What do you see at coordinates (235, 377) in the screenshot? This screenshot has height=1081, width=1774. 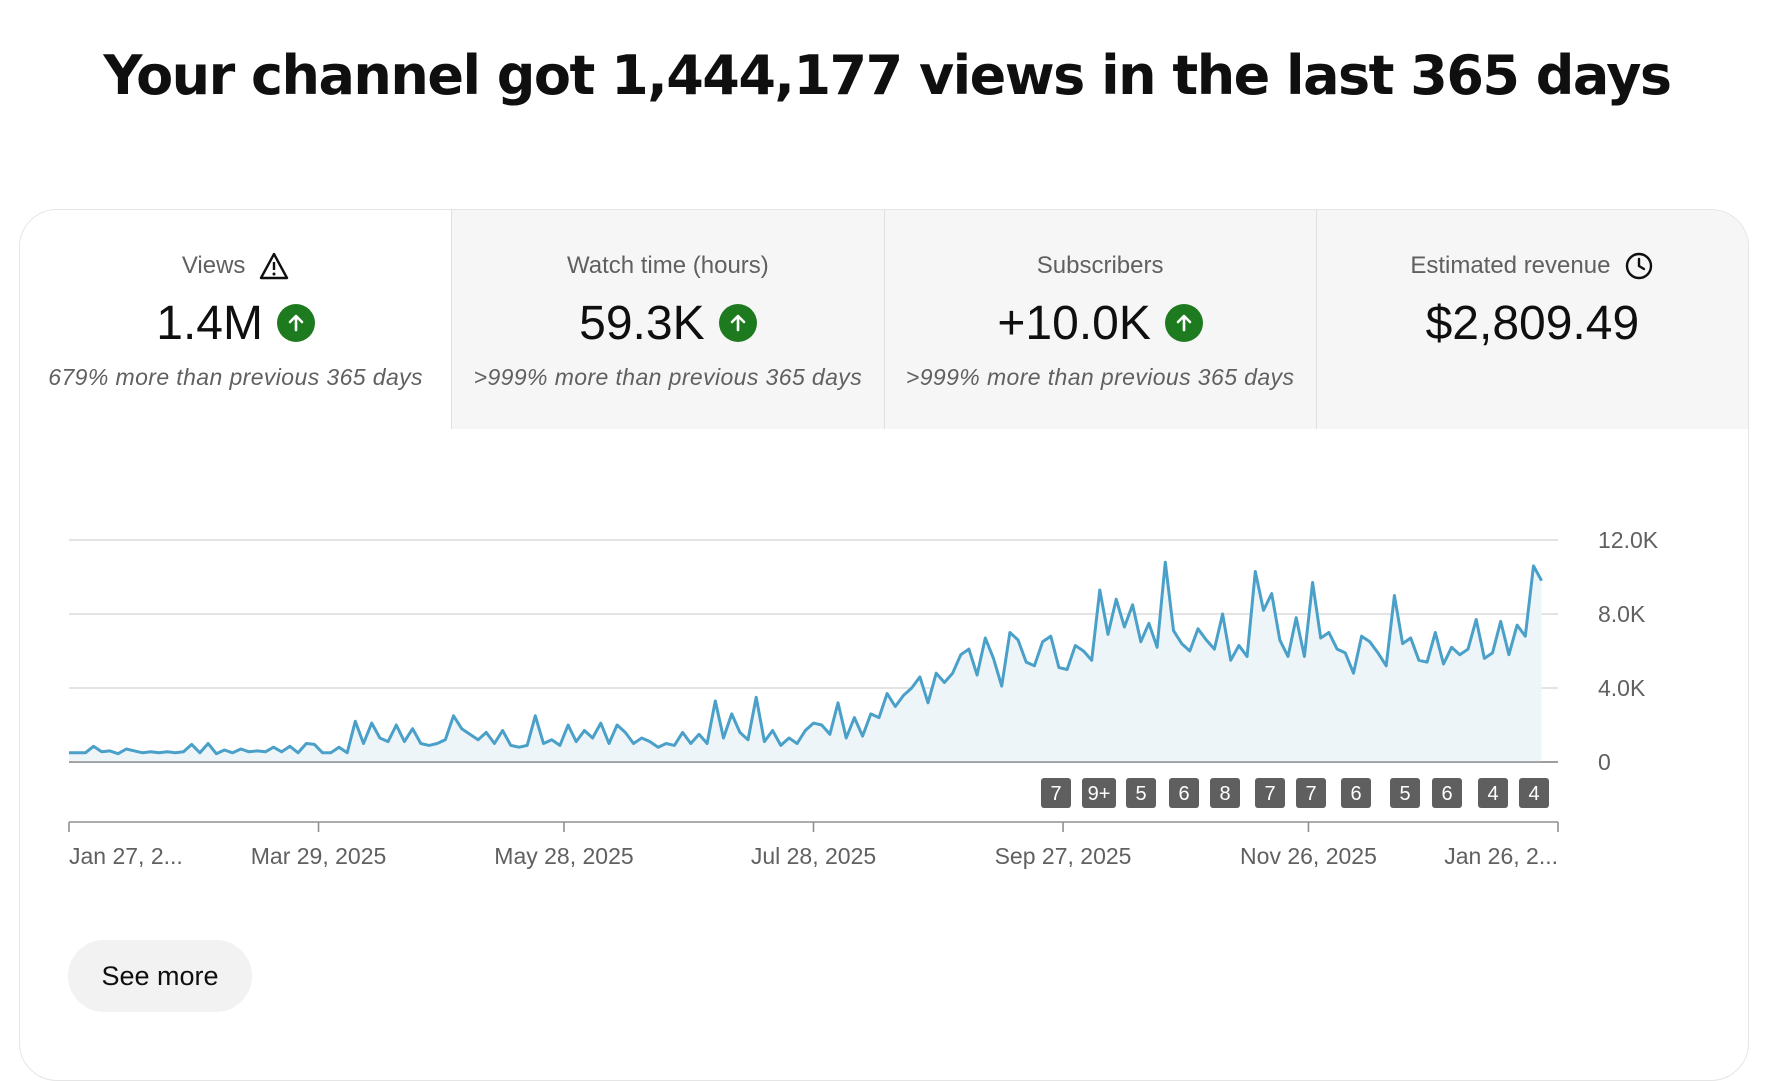 I see `tab-views-note: 679% more than previous 365 days` at bounding box center [235, 377].